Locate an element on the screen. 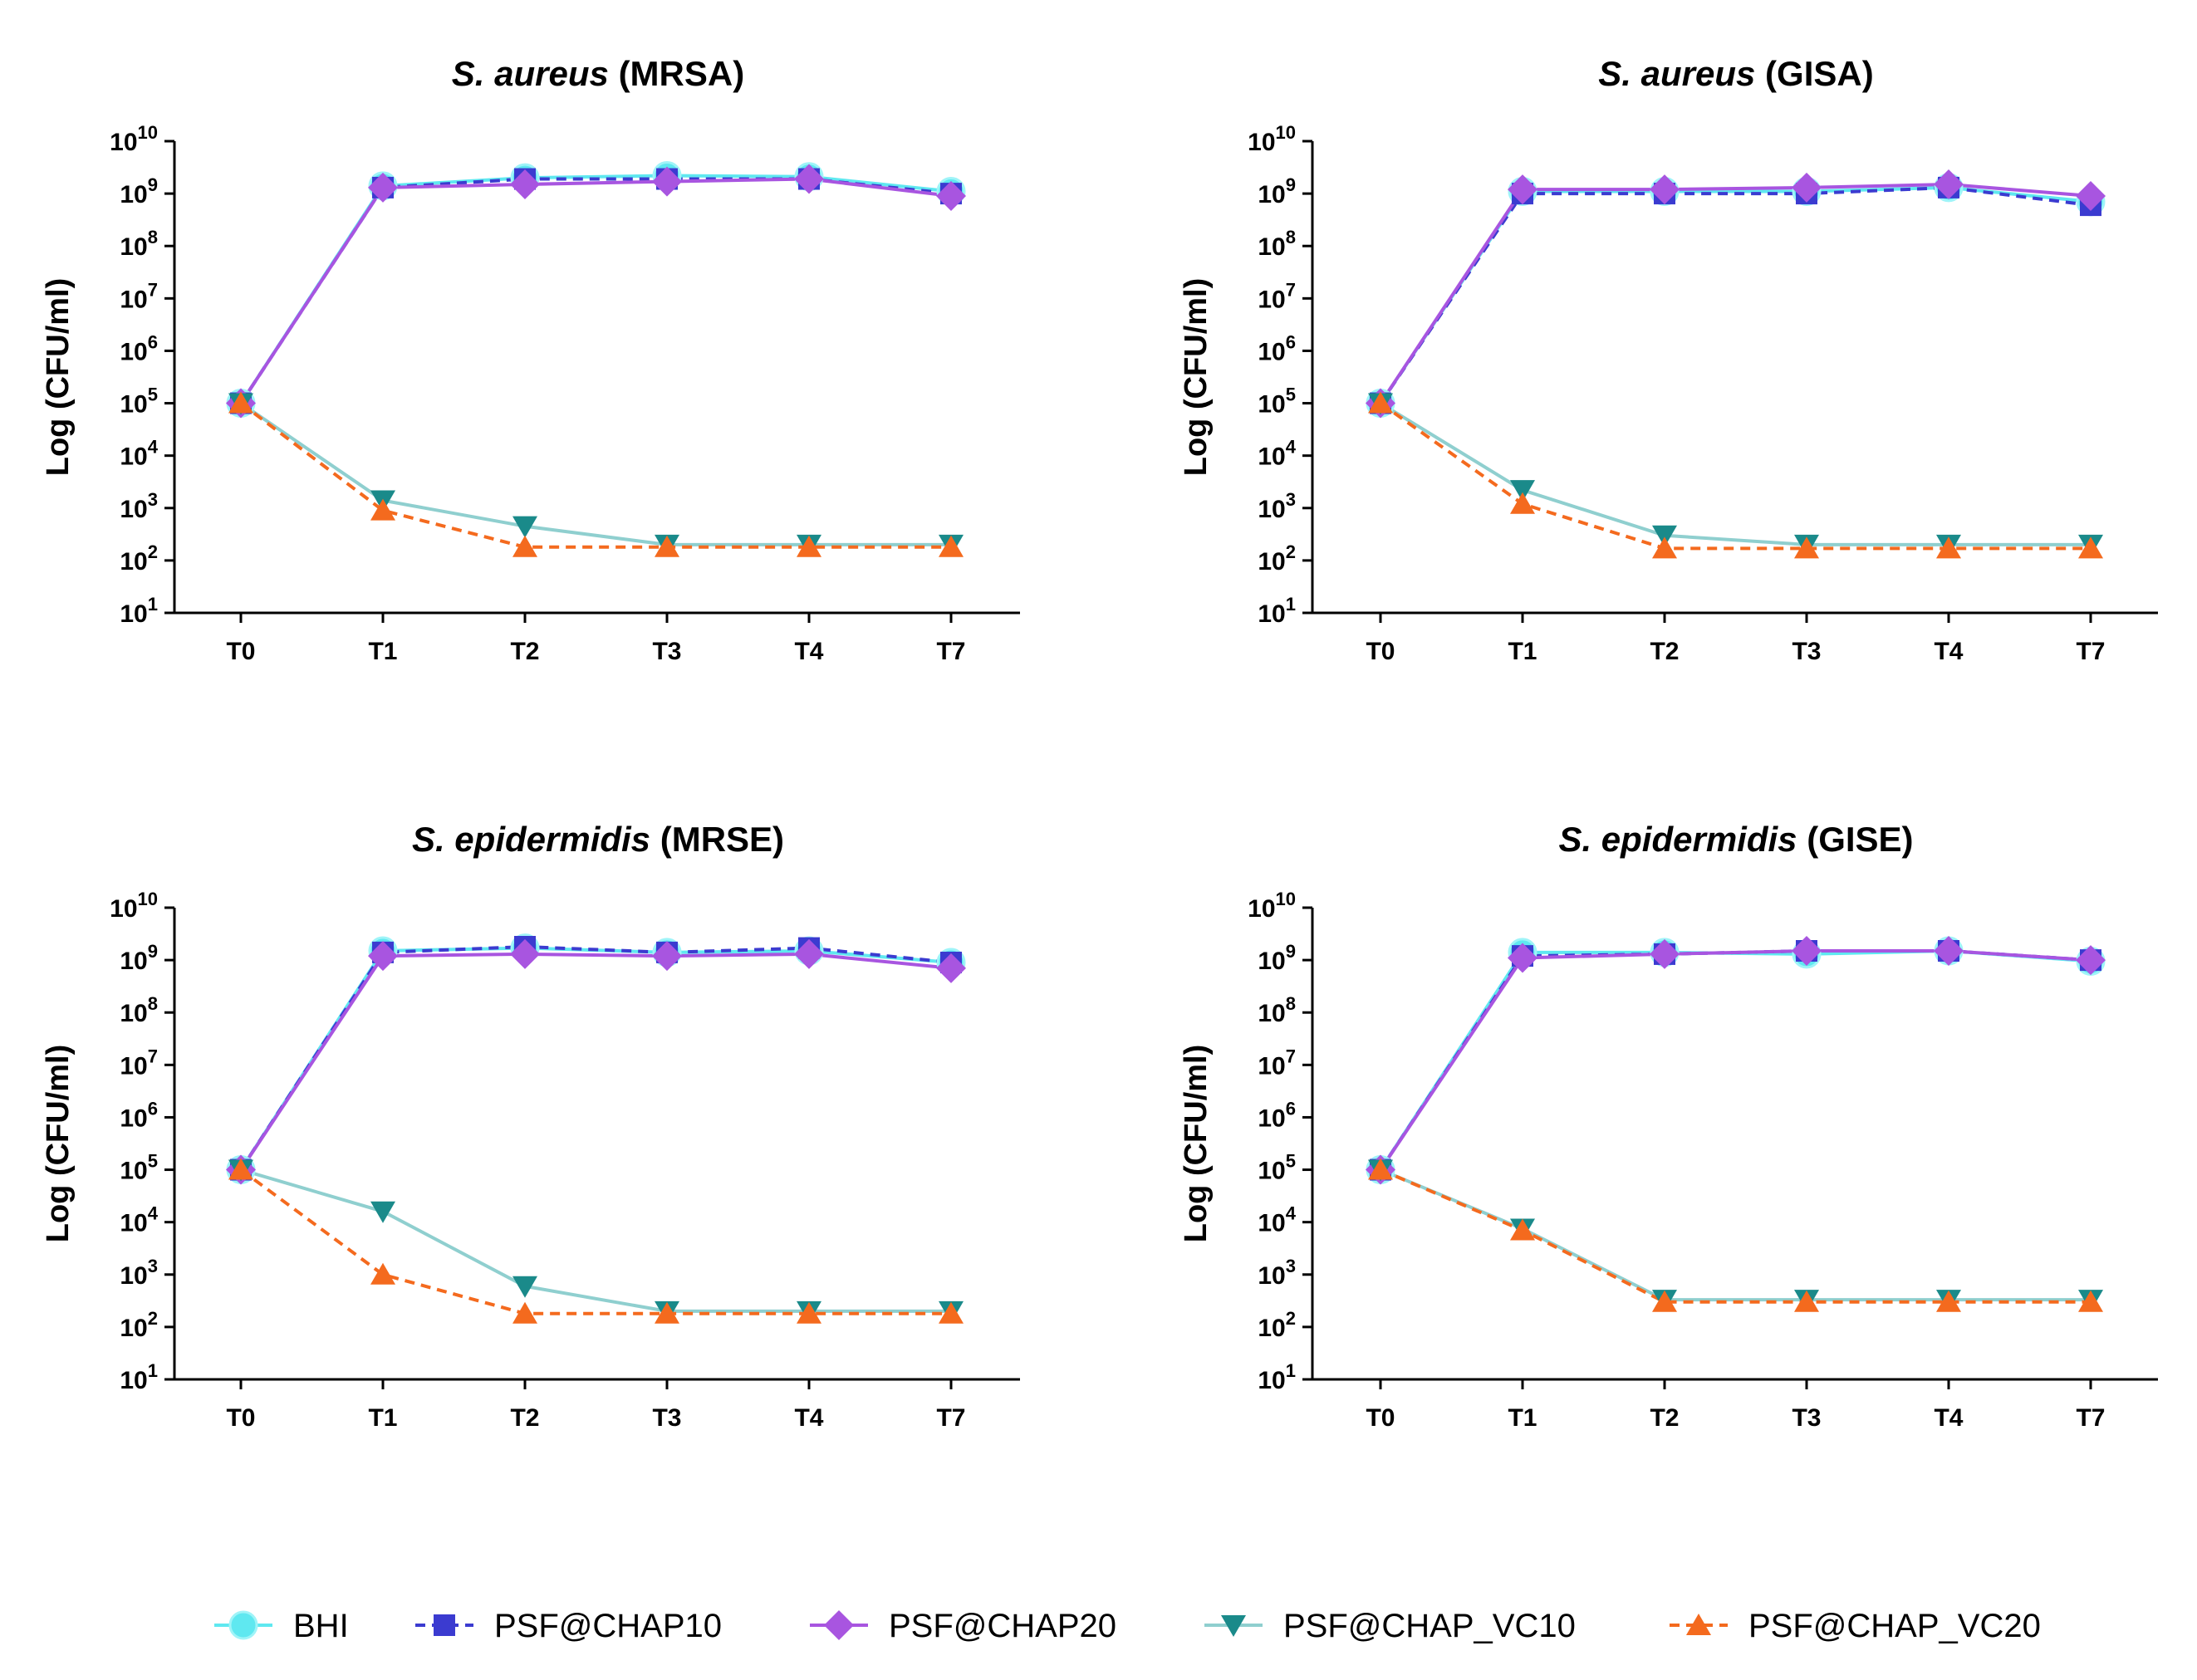 Image resolution: width=2197 pixels, height=1680 pixels. series-line-bhi is located at coordinates (1735, 294).